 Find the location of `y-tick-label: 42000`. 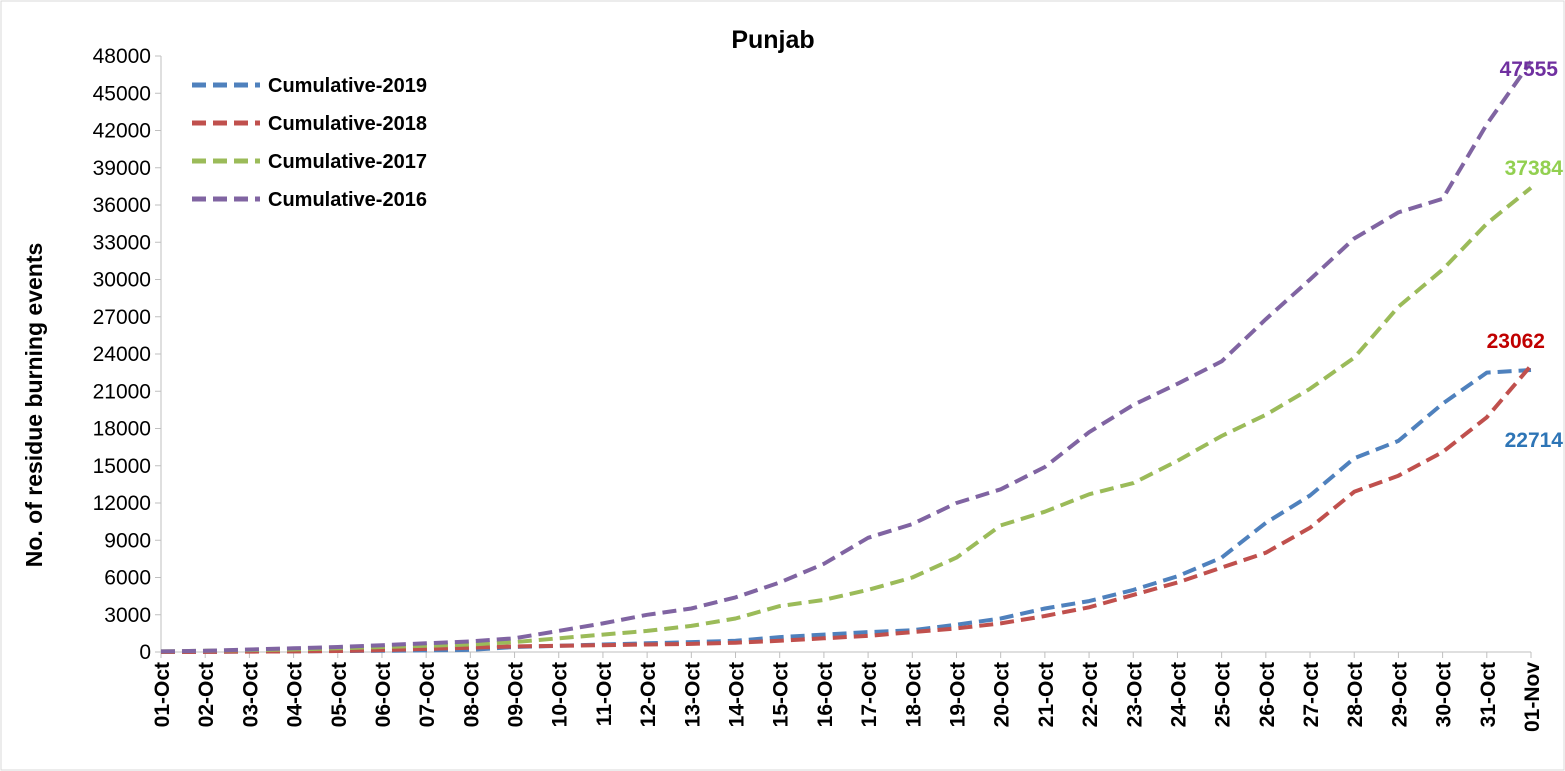

y-tick-label: 42000 is located at coordinates (122, 131).